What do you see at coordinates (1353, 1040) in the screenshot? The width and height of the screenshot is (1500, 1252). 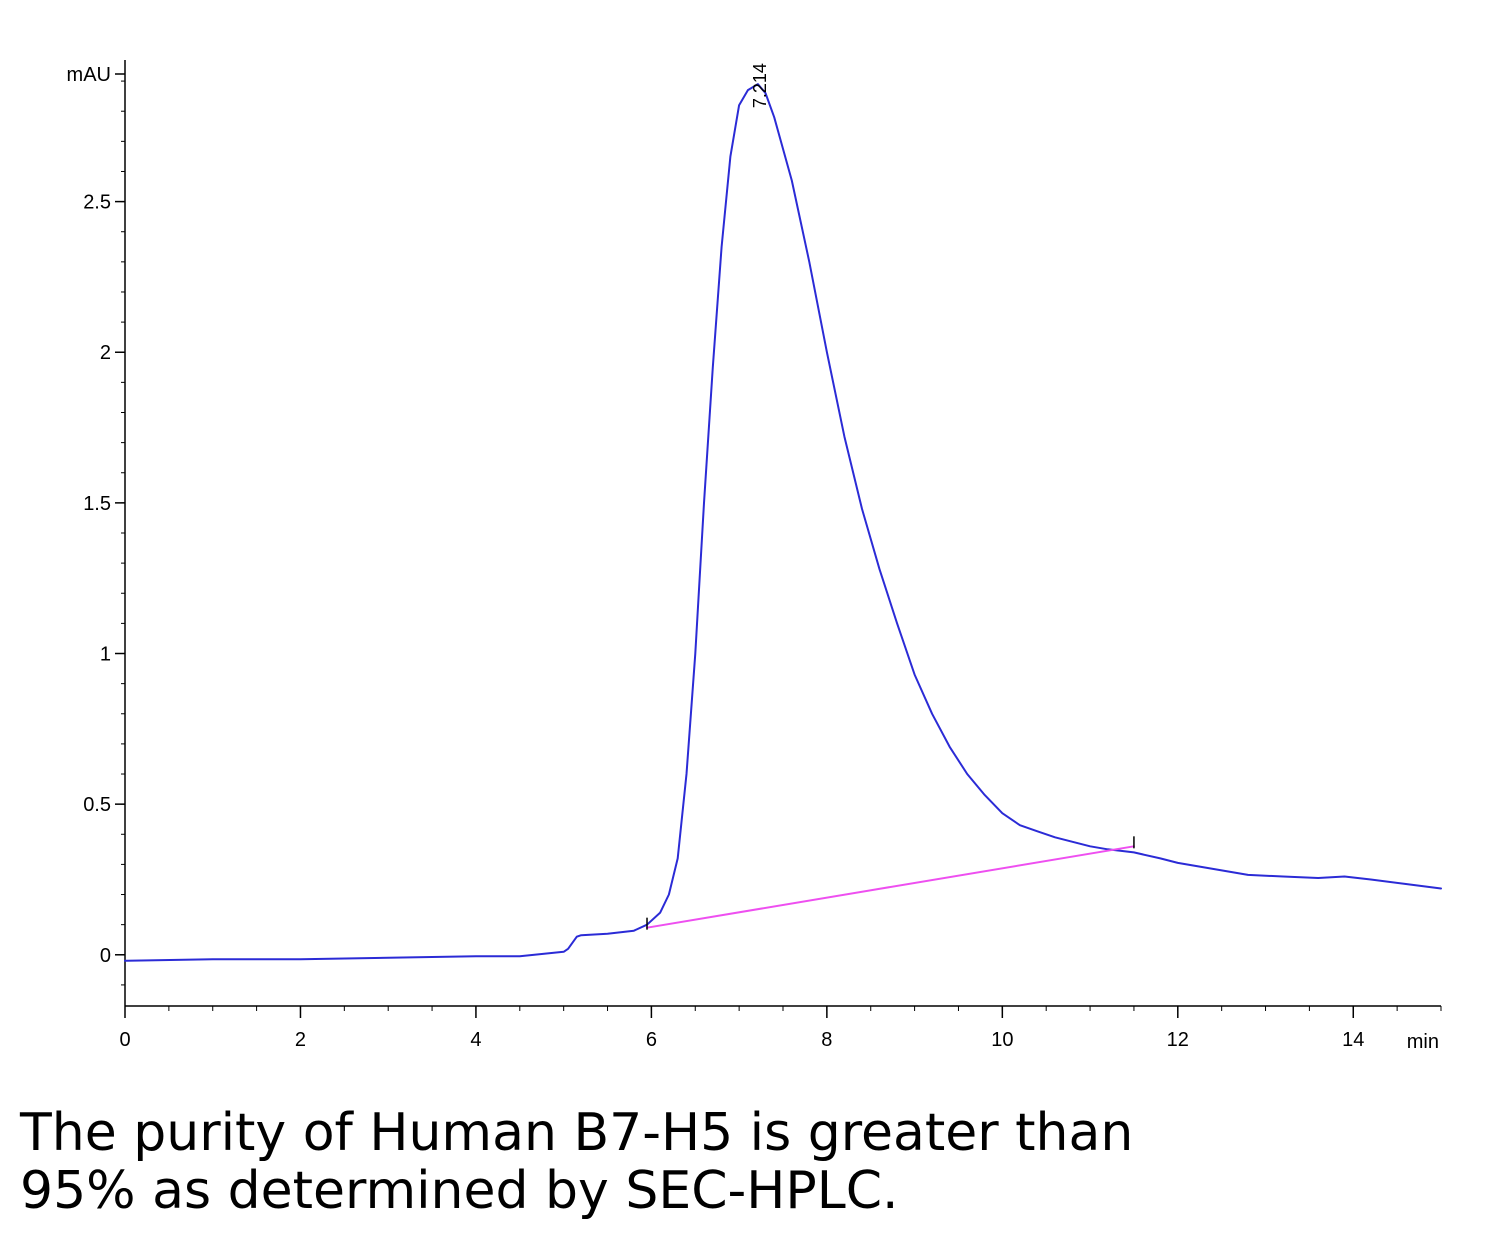 I see `x-tick-label: 14` at bounding box center [1353, 1040].